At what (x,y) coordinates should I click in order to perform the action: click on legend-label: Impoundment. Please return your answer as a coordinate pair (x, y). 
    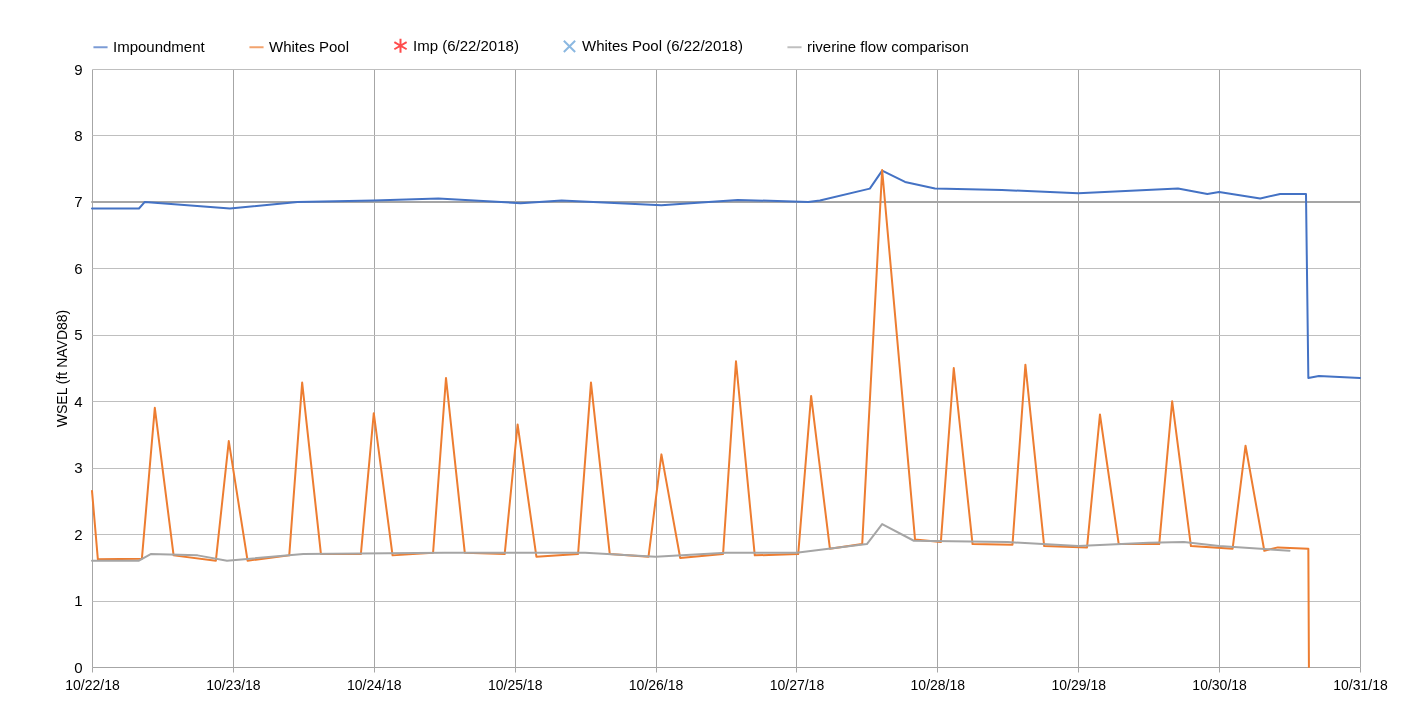
    Looking at the image, I should click on (159, 47).